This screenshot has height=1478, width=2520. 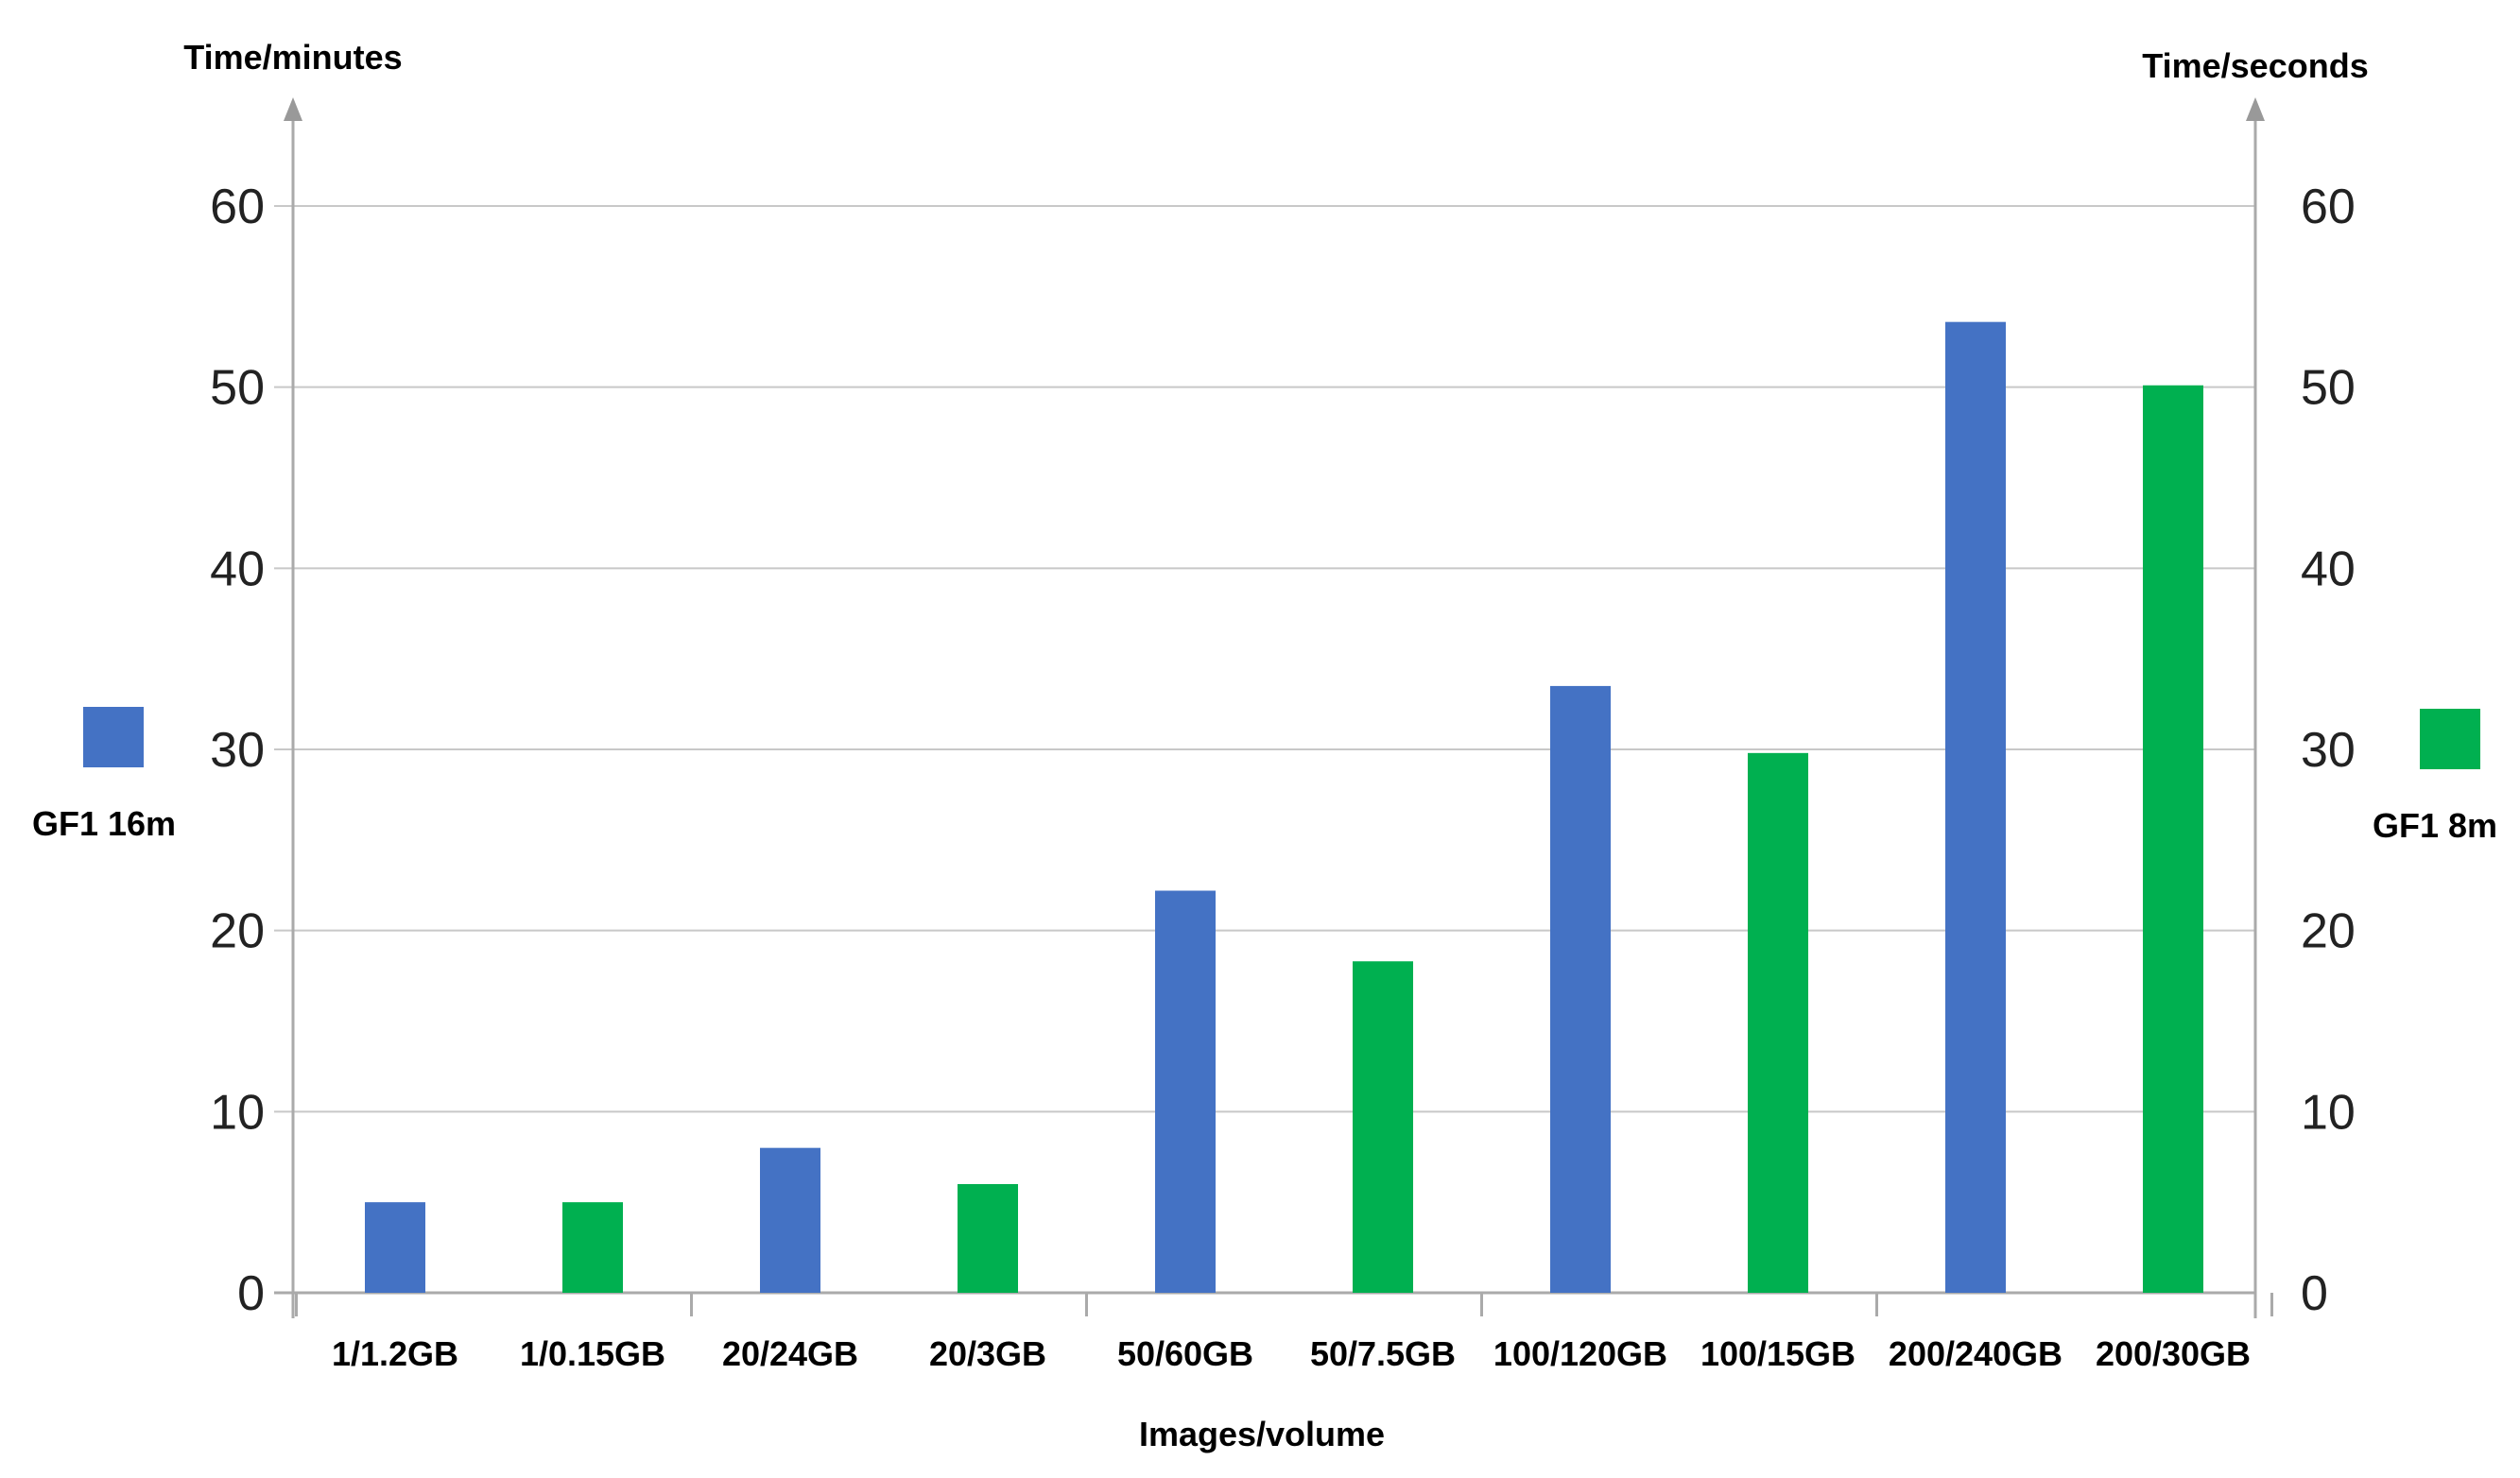 I want to click on left-tick-label: 0, so click(x=251, y=1293).